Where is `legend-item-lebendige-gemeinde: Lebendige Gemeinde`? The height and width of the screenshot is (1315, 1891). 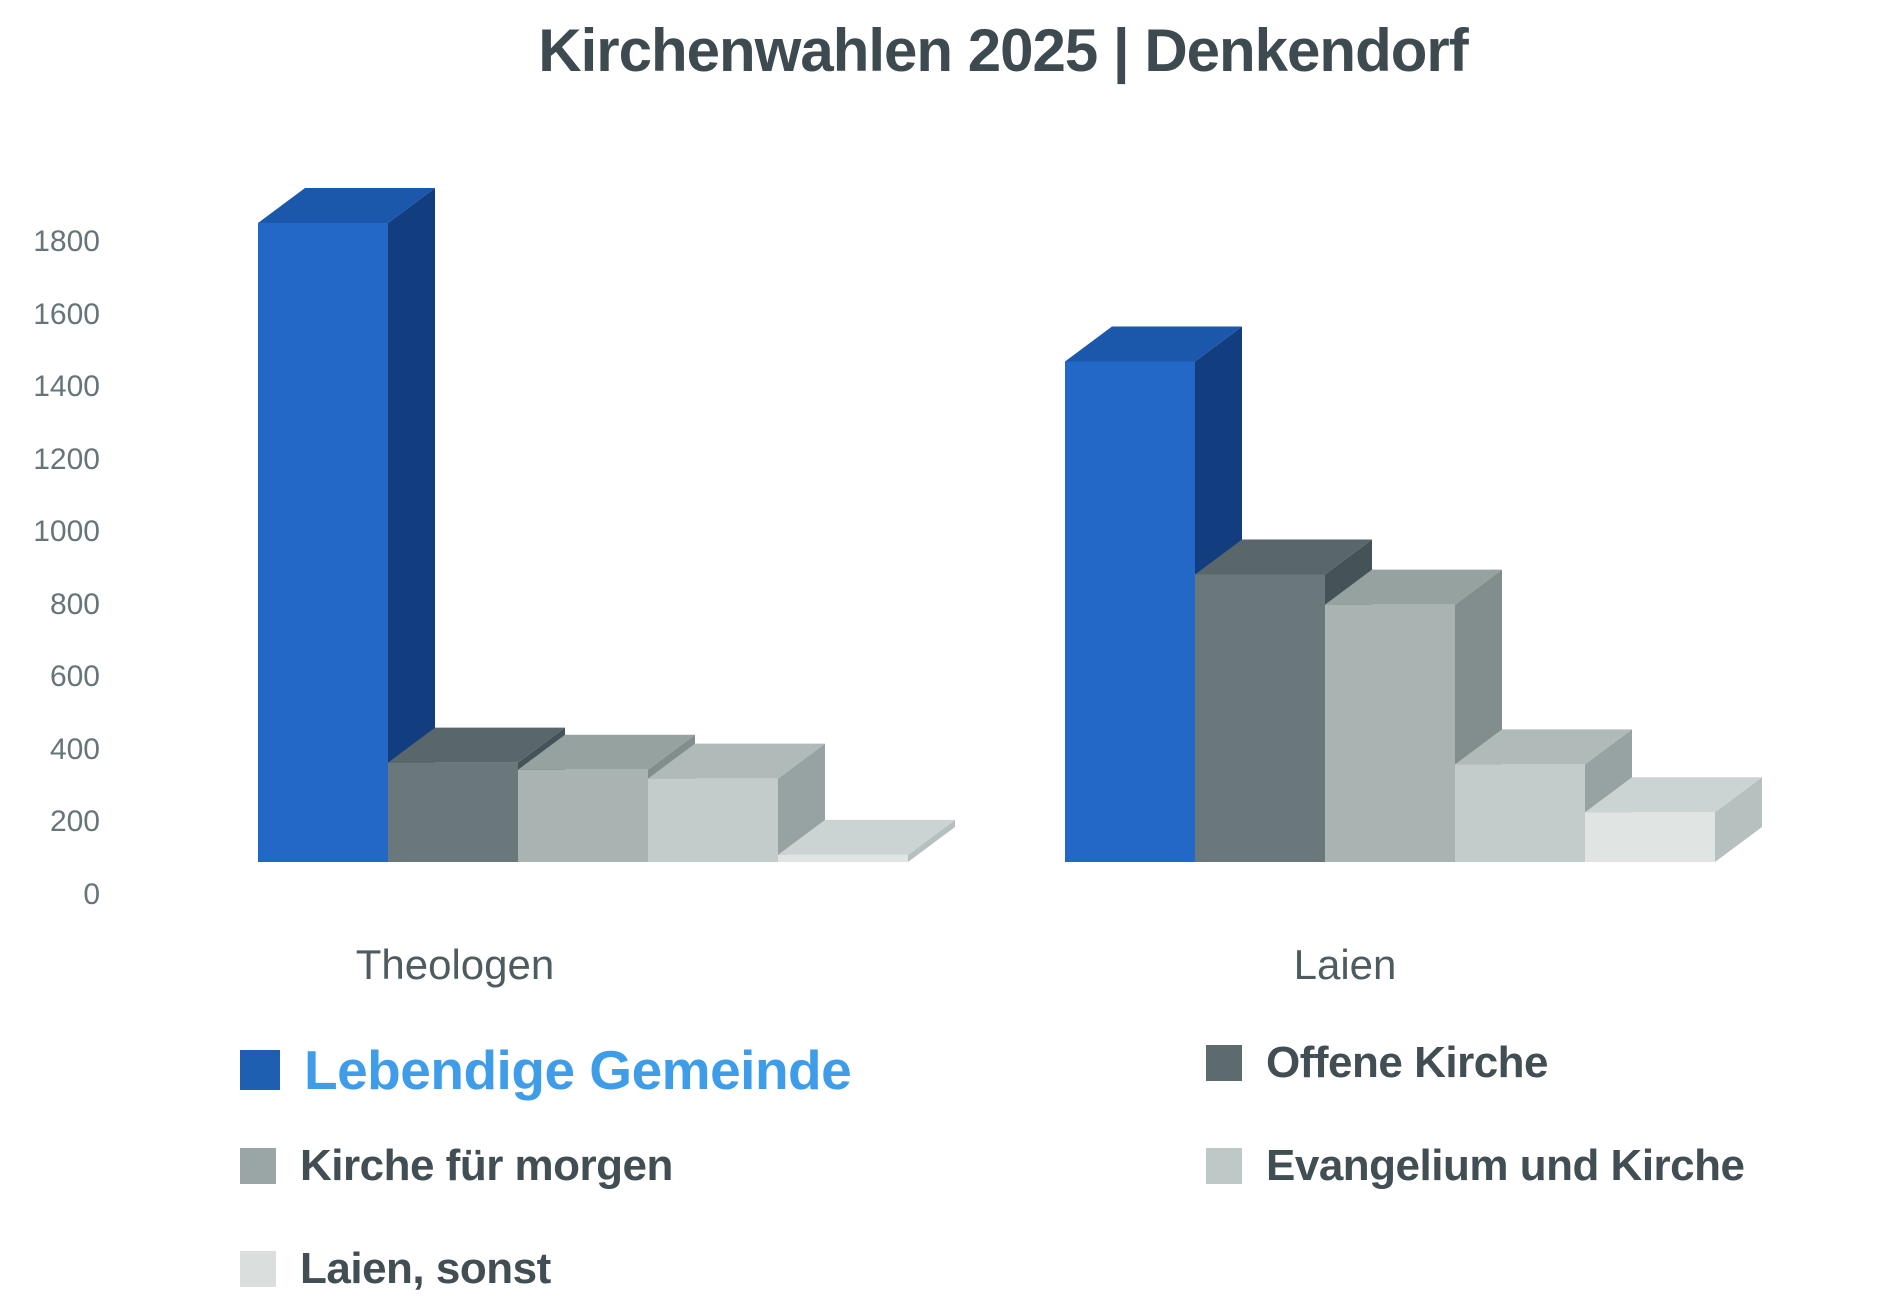 legend-item-lebendige-gemeinde: Lebendige Gemeinde is located at coordinates (546, 1070).